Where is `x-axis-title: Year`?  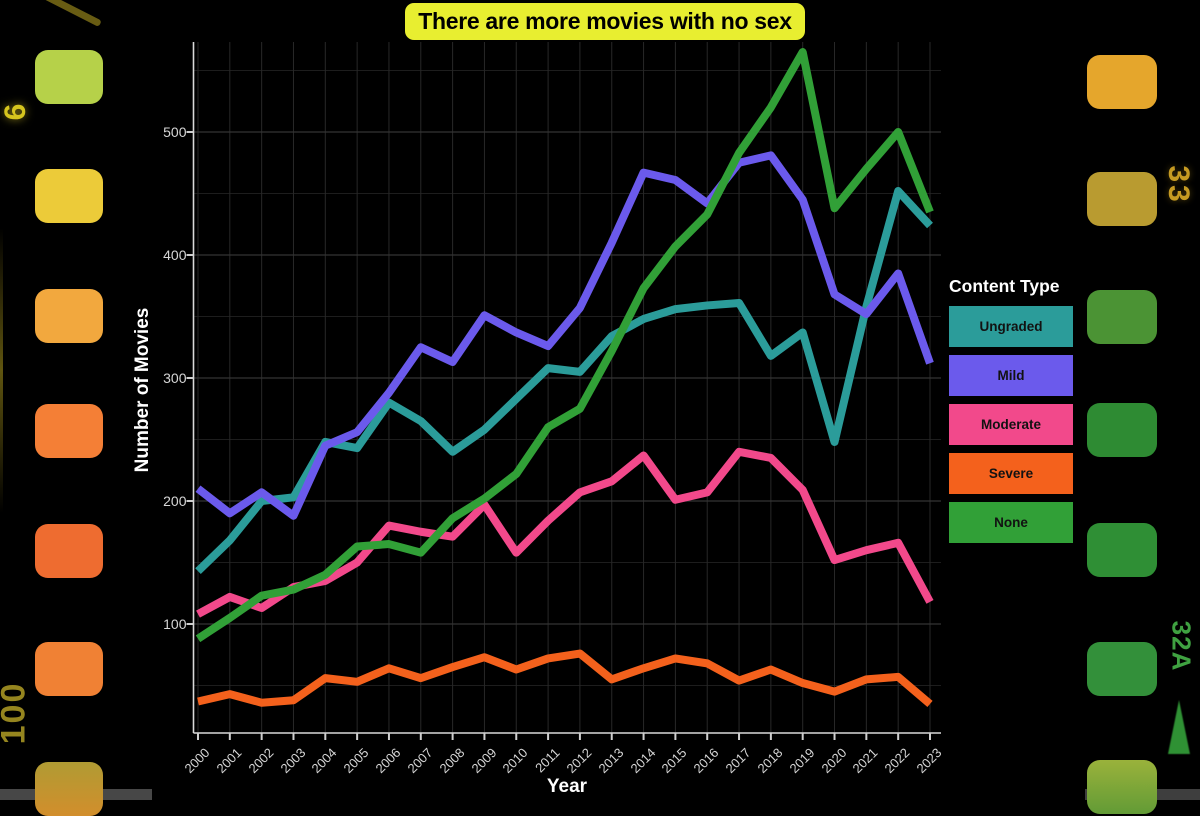
x-axis-title: Year is located at coordinates (567, 786).